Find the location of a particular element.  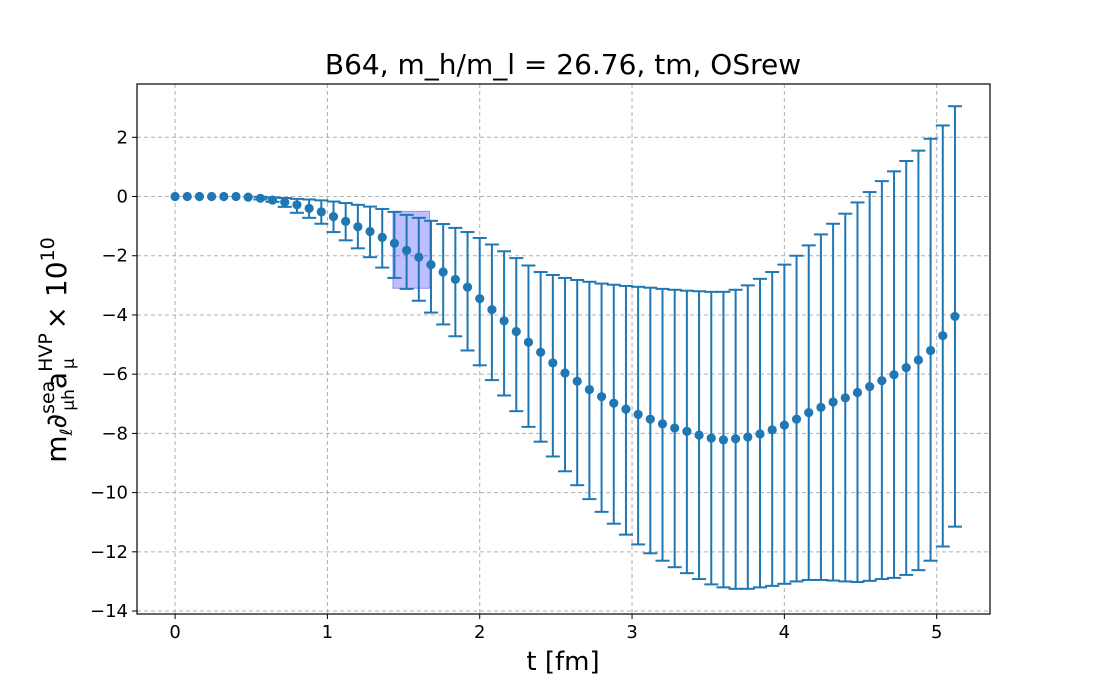

y-axis-label: mℓ∂seaμhaHVP μ × 1010 is located at coordinates (57, 349).